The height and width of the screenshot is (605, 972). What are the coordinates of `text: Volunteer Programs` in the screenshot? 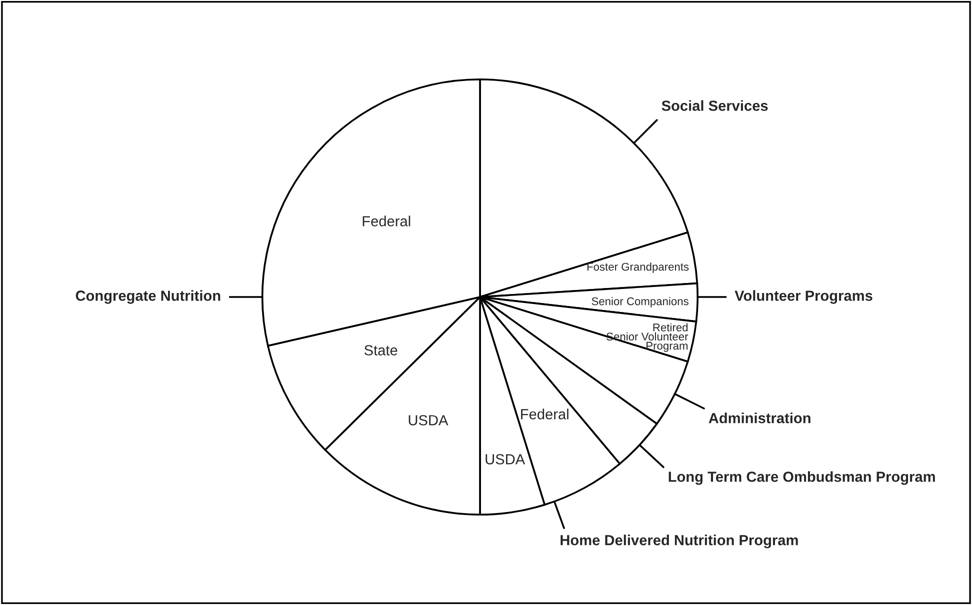 It's located at (803, 297).